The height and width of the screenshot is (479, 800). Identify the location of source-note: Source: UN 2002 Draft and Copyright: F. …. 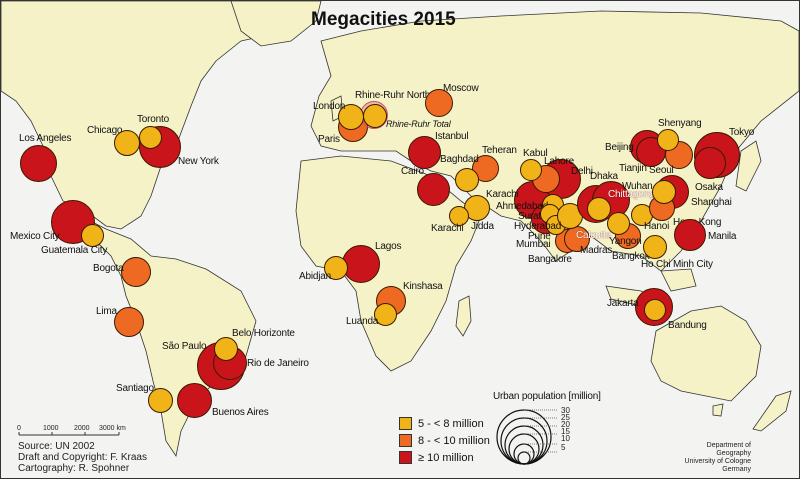
(82, 457).